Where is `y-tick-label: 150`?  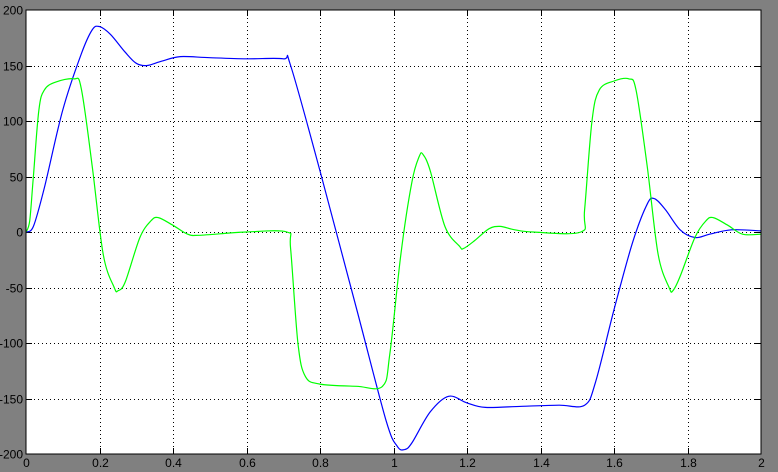 y-tick-label: 150 is located at coordinates (13, 67).